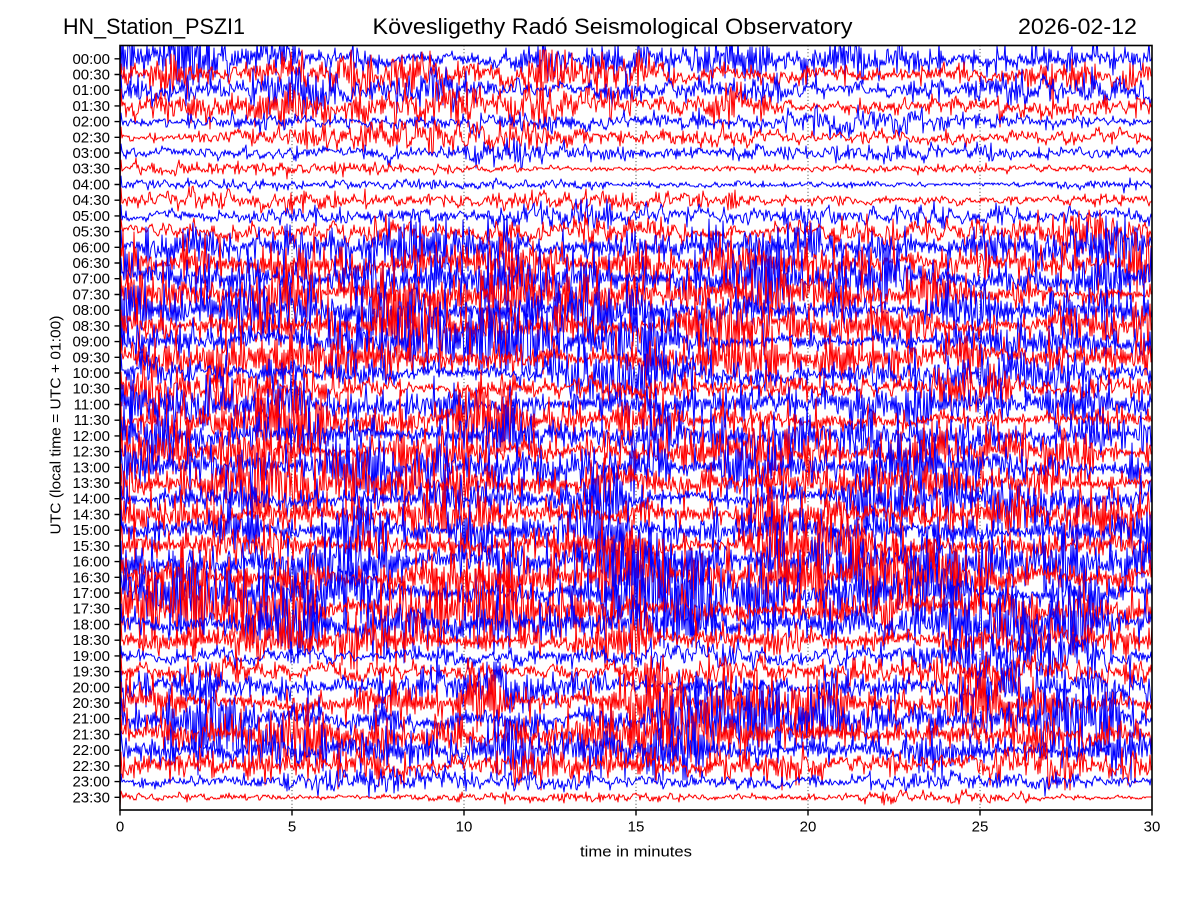 This screenshot has width=1200, height=900. What do you see at coordinates (91, 640) in the screenshot?
I see `svg-text: 18:30` at bounding box center [91, 640].